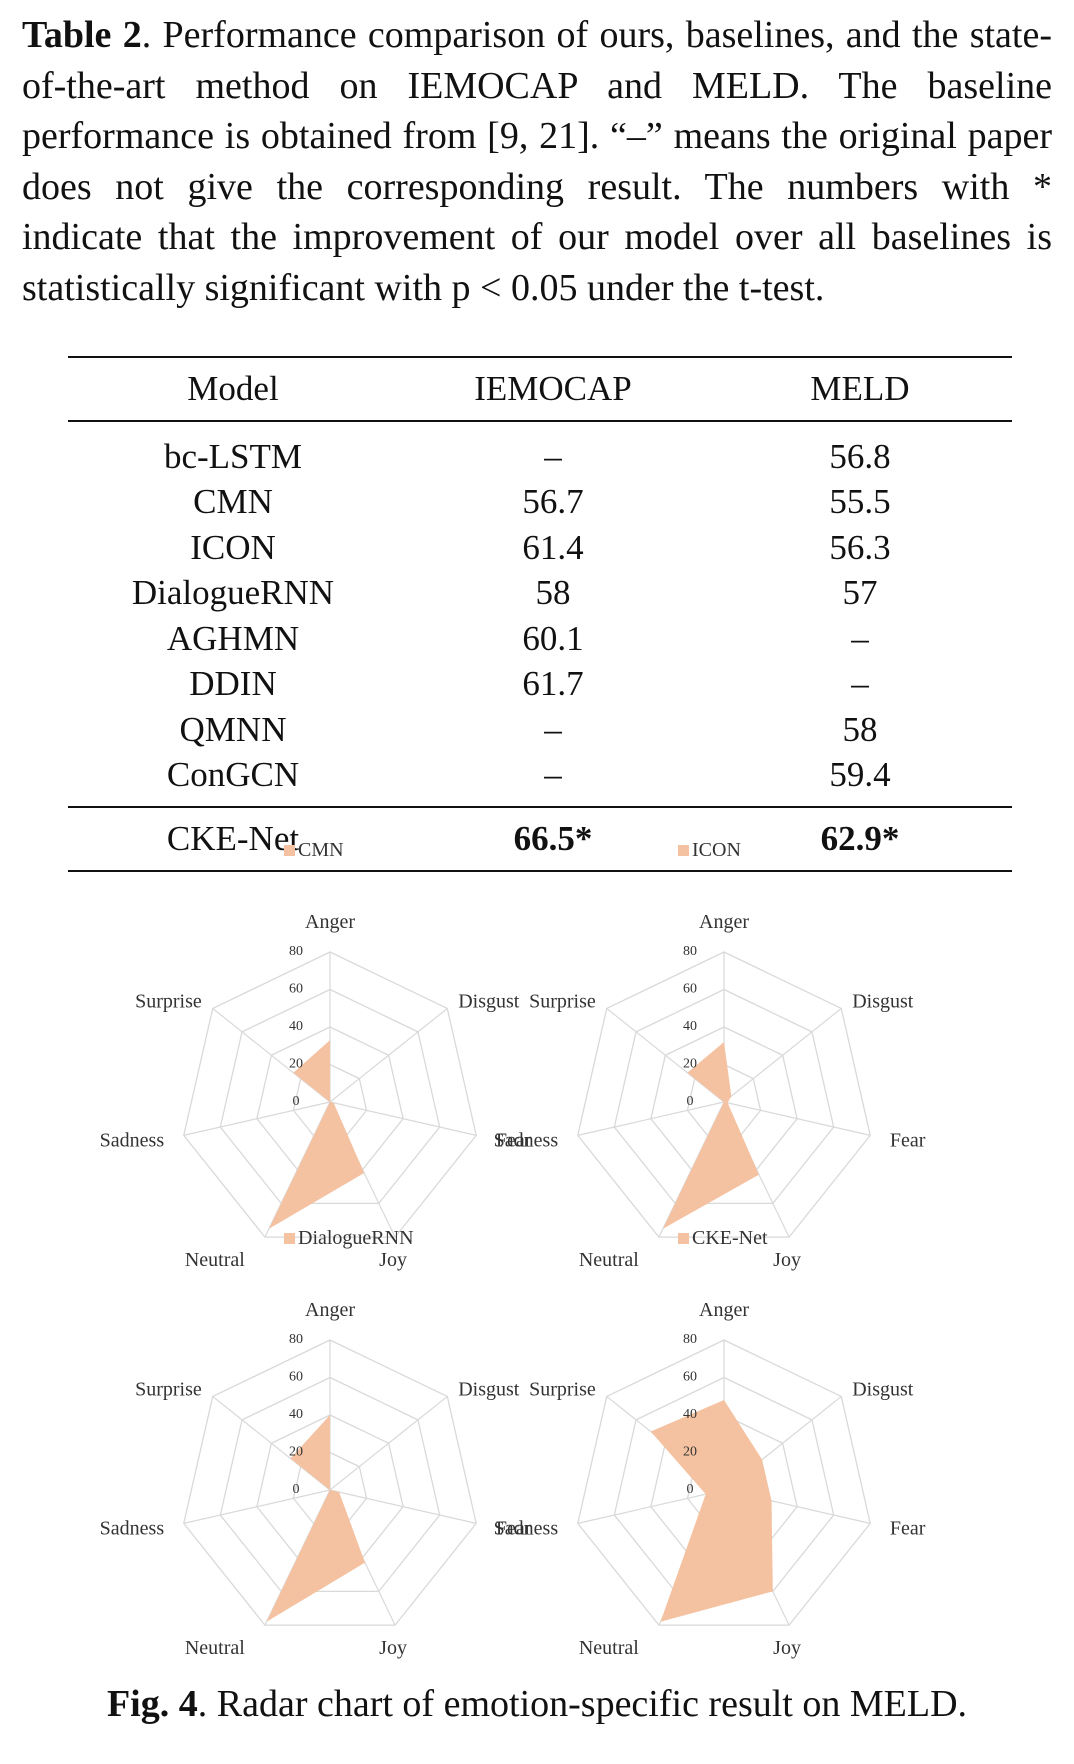 The height and width of the screenshot is (1764, 1074). Describe the element at coordinates (860, 389) in the screenshot. I see `header-meld: MELD` at that location.